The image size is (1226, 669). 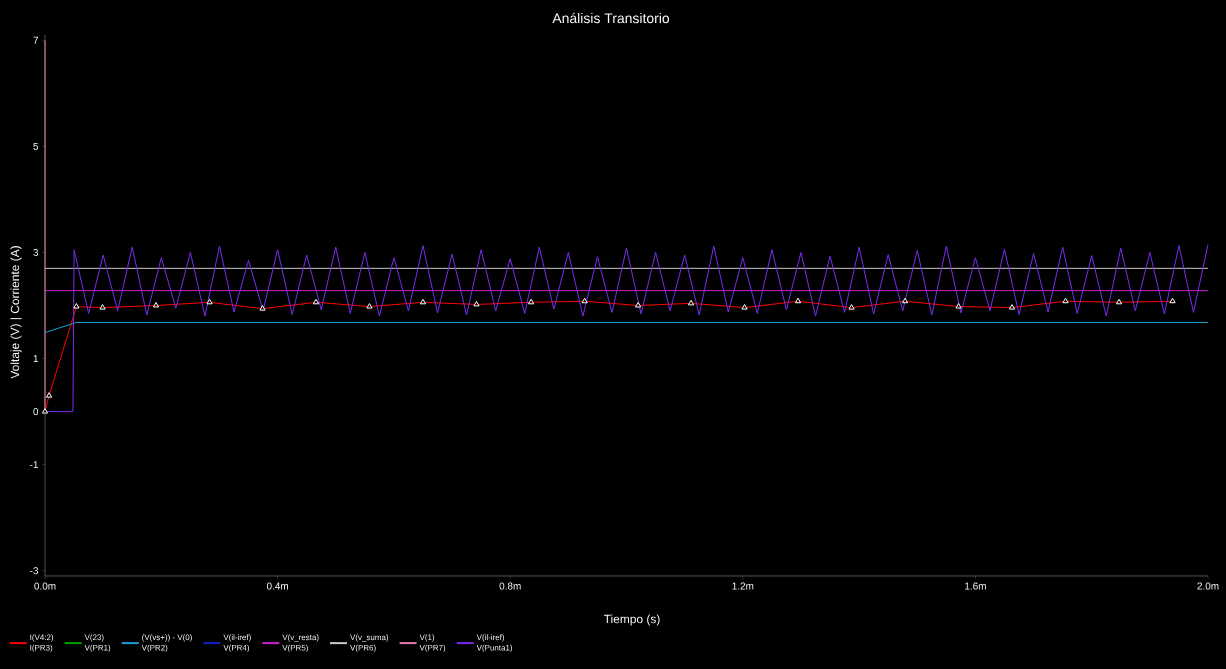 What do you see at coordinates (36, 412) in the screenshot?
I see `y-tick-label: 0` at bounding box center [36, 412].